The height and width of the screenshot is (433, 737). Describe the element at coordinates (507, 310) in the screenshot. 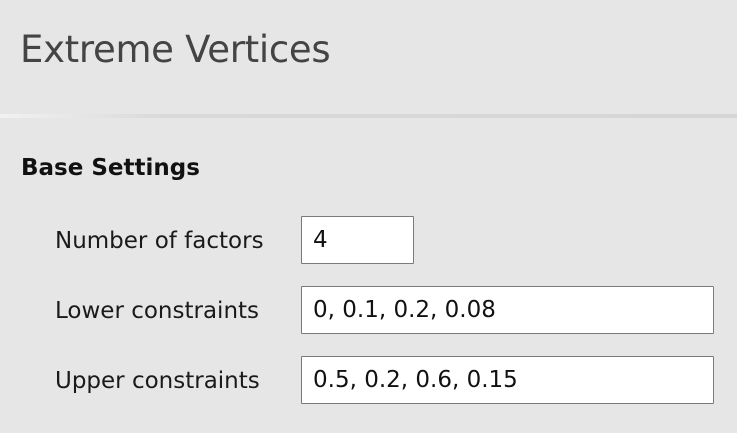

I see `lower-constraints-input` at that location.